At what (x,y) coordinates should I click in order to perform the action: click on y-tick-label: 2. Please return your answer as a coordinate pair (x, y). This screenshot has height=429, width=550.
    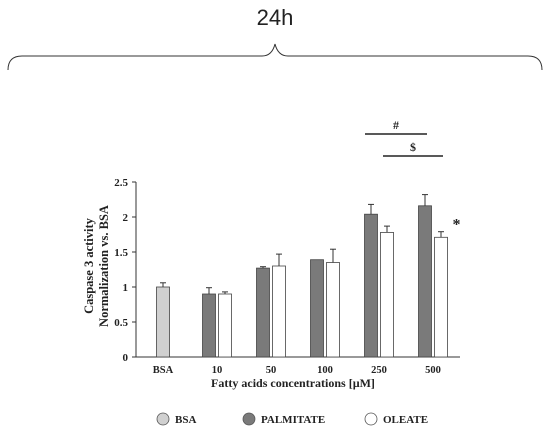
    Looking at the image, I should click on (126, 218).